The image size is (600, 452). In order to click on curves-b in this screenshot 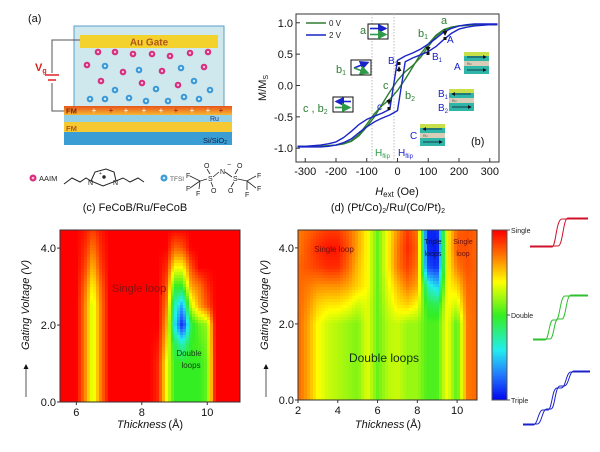, I will do `click(397, 85)`.